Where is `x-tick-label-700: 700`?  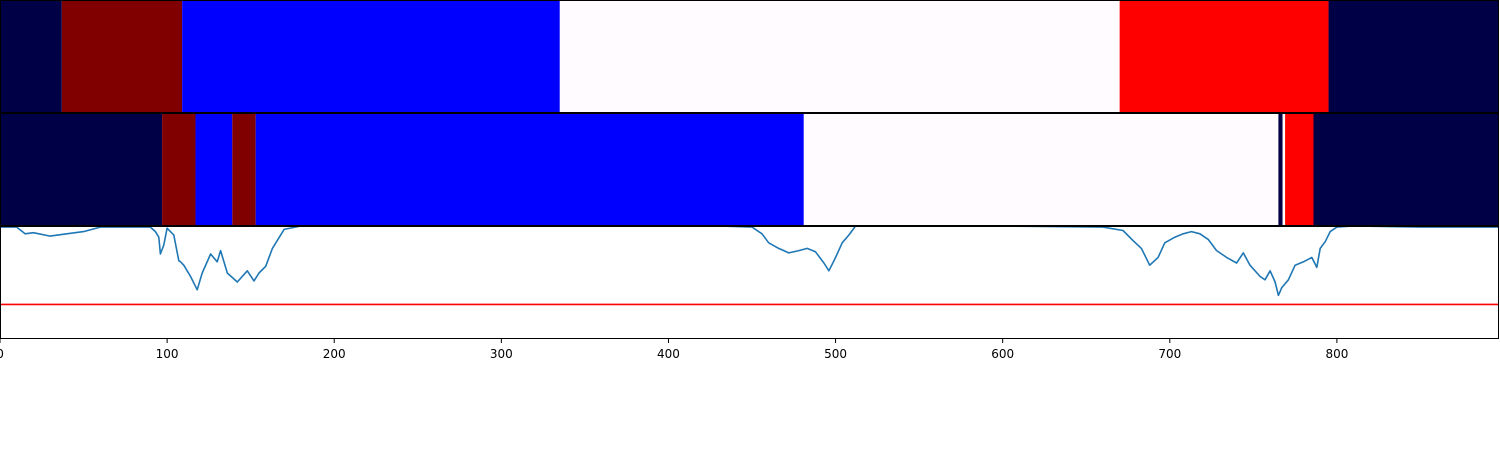
x-tick-label-700: 700 is located at coordinates (1169, 354).